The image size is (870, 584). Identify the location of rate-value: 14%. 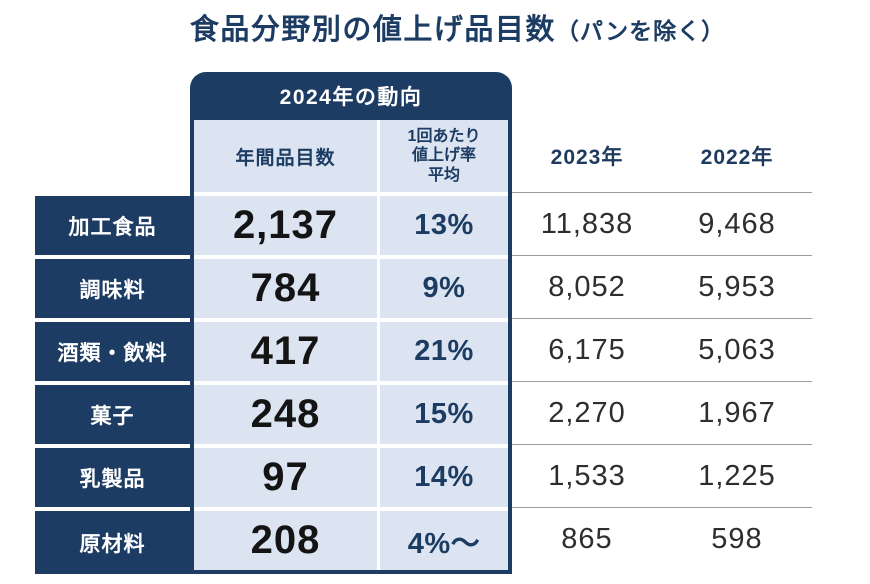
(444, 477).